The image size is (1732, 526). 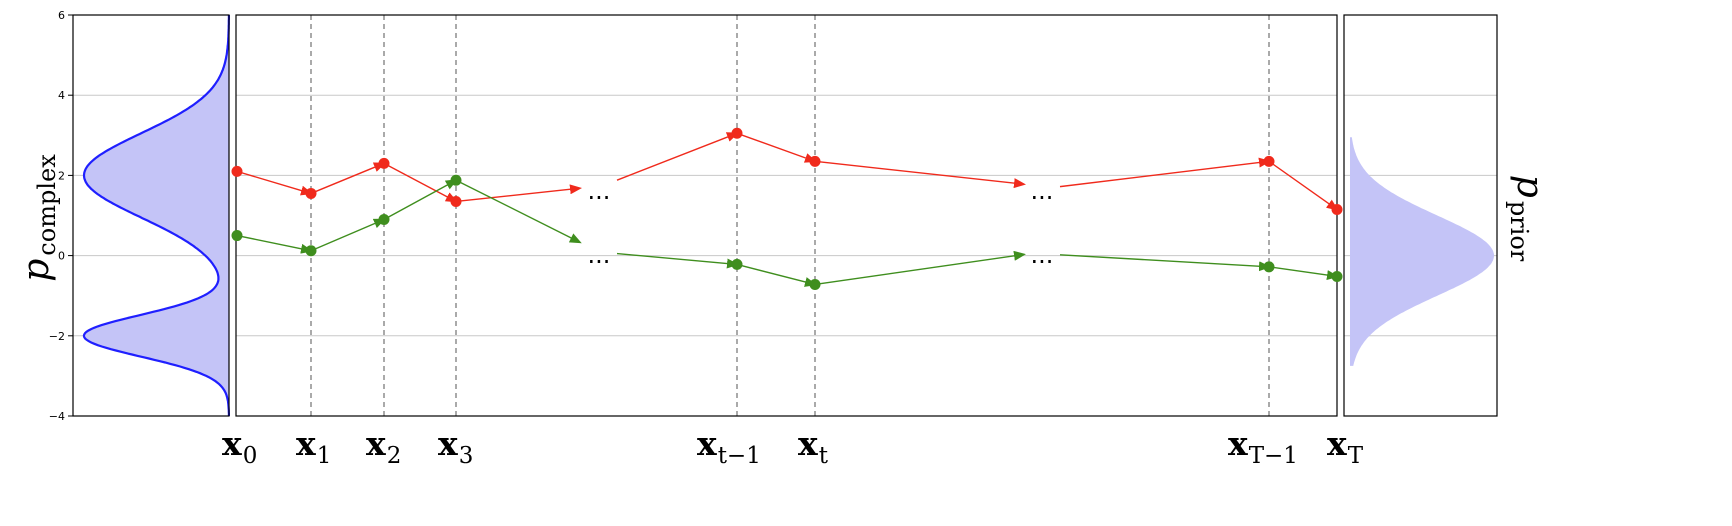 What do you see at coordinates (61, 95) in the screenshot?
I see `y-tick-label: 4` at bounding box center [61, 95].